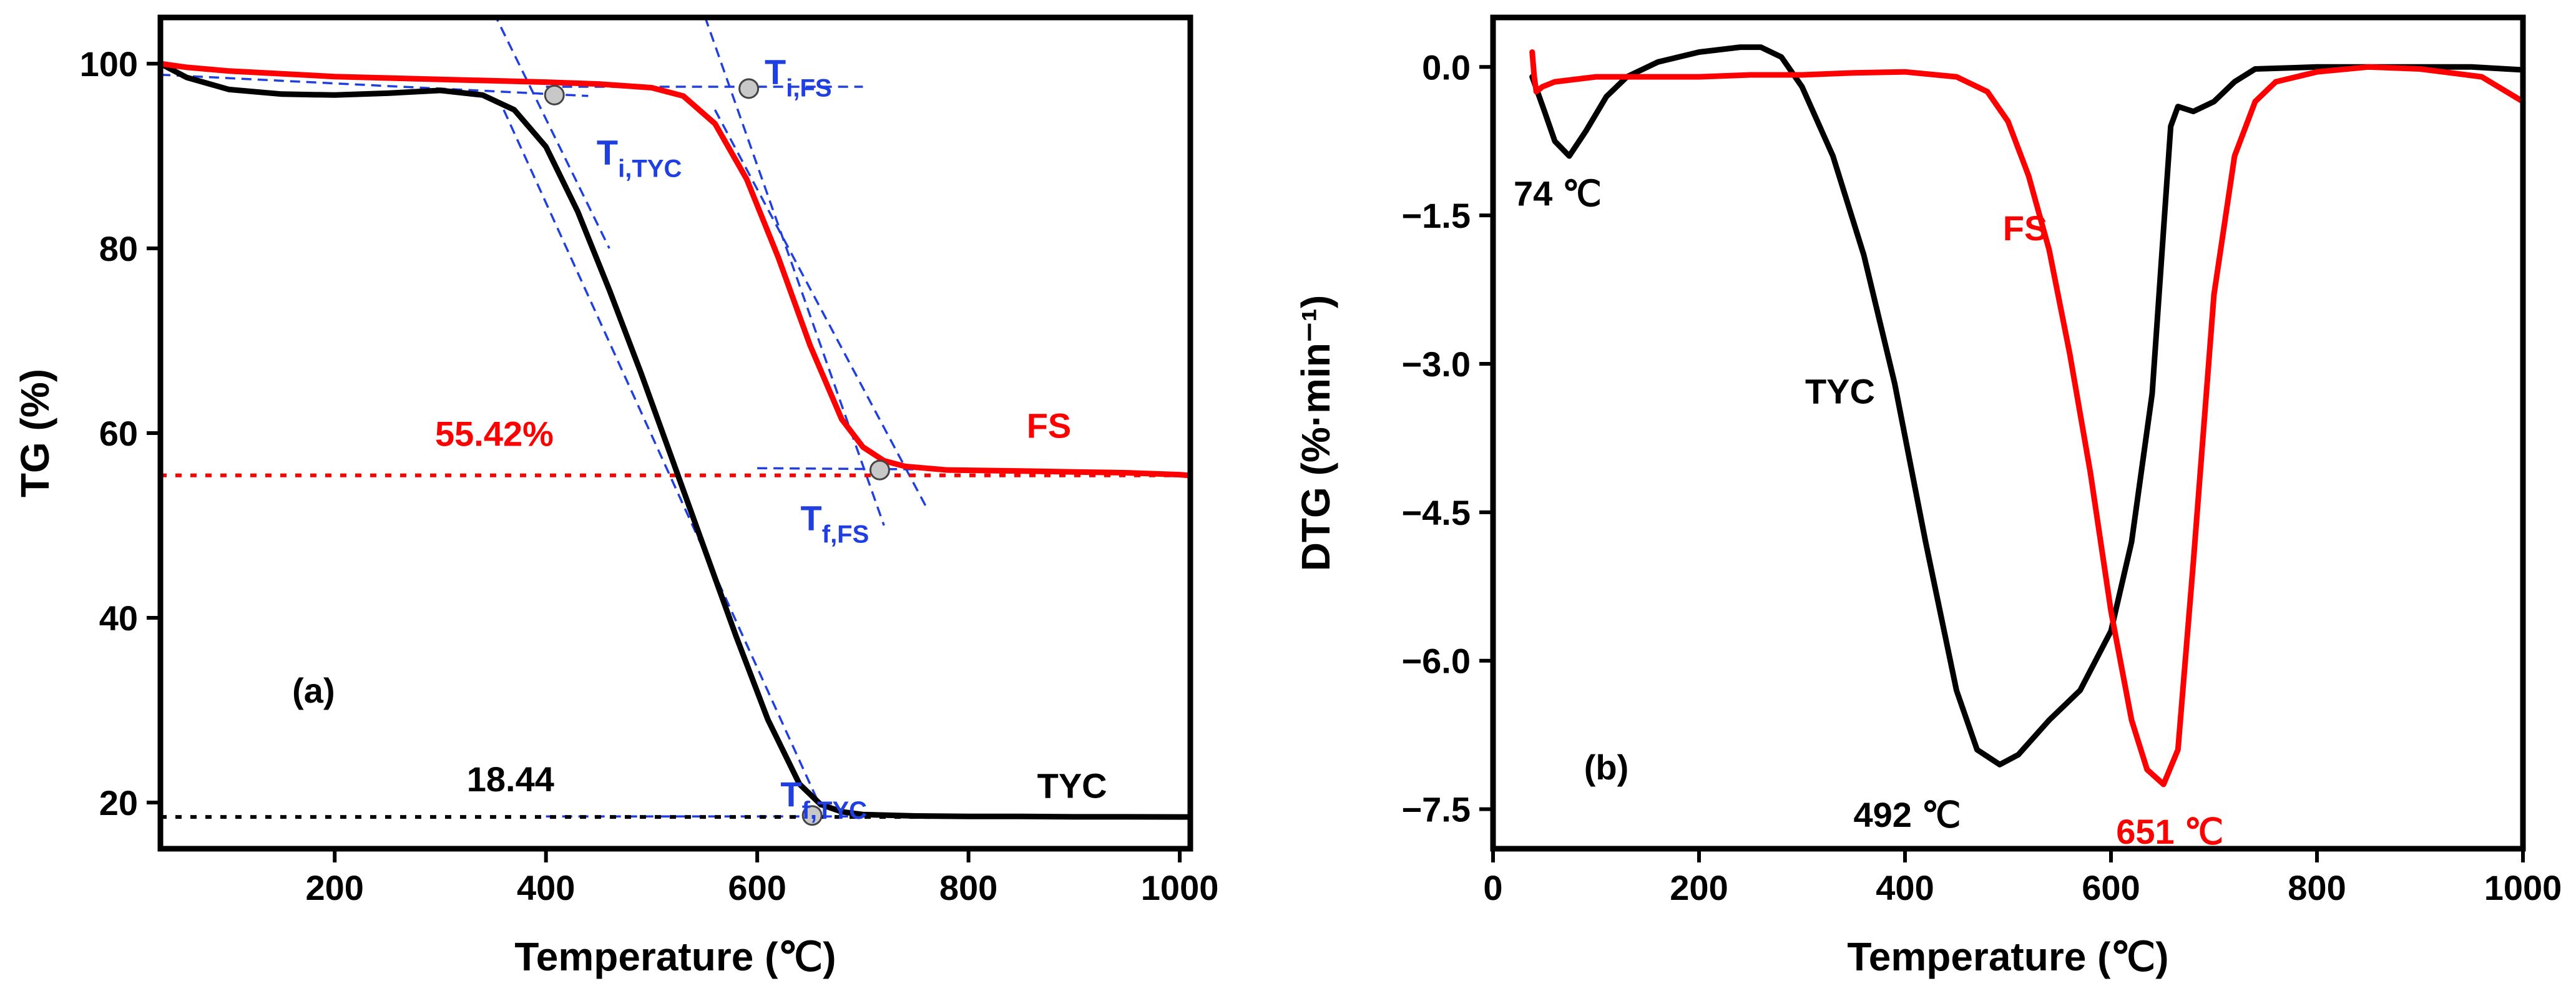 This screenshot has height=991, width=2576. What do you see at coordinates (1436, 364) in the screenshot?
I see `y-tick-label: −3.0` at bounding box center [1436, 364].